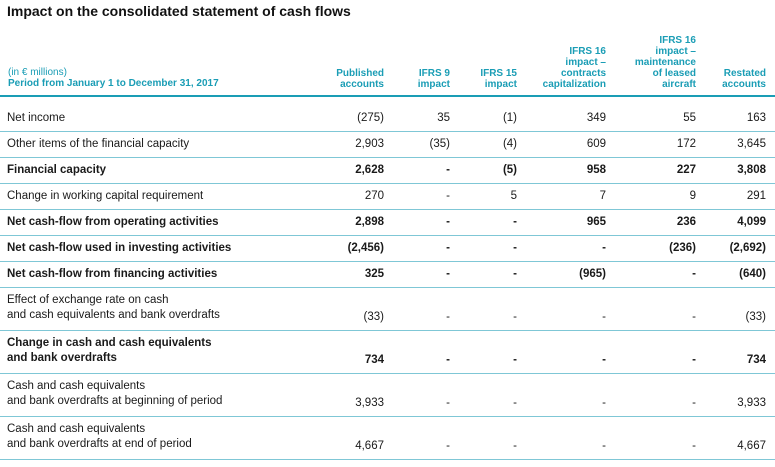 This screenshot has height=467, width=775. Describe the element at coordinates (756, 118) in the screenshot. I see `table-cell: 163` at that location.